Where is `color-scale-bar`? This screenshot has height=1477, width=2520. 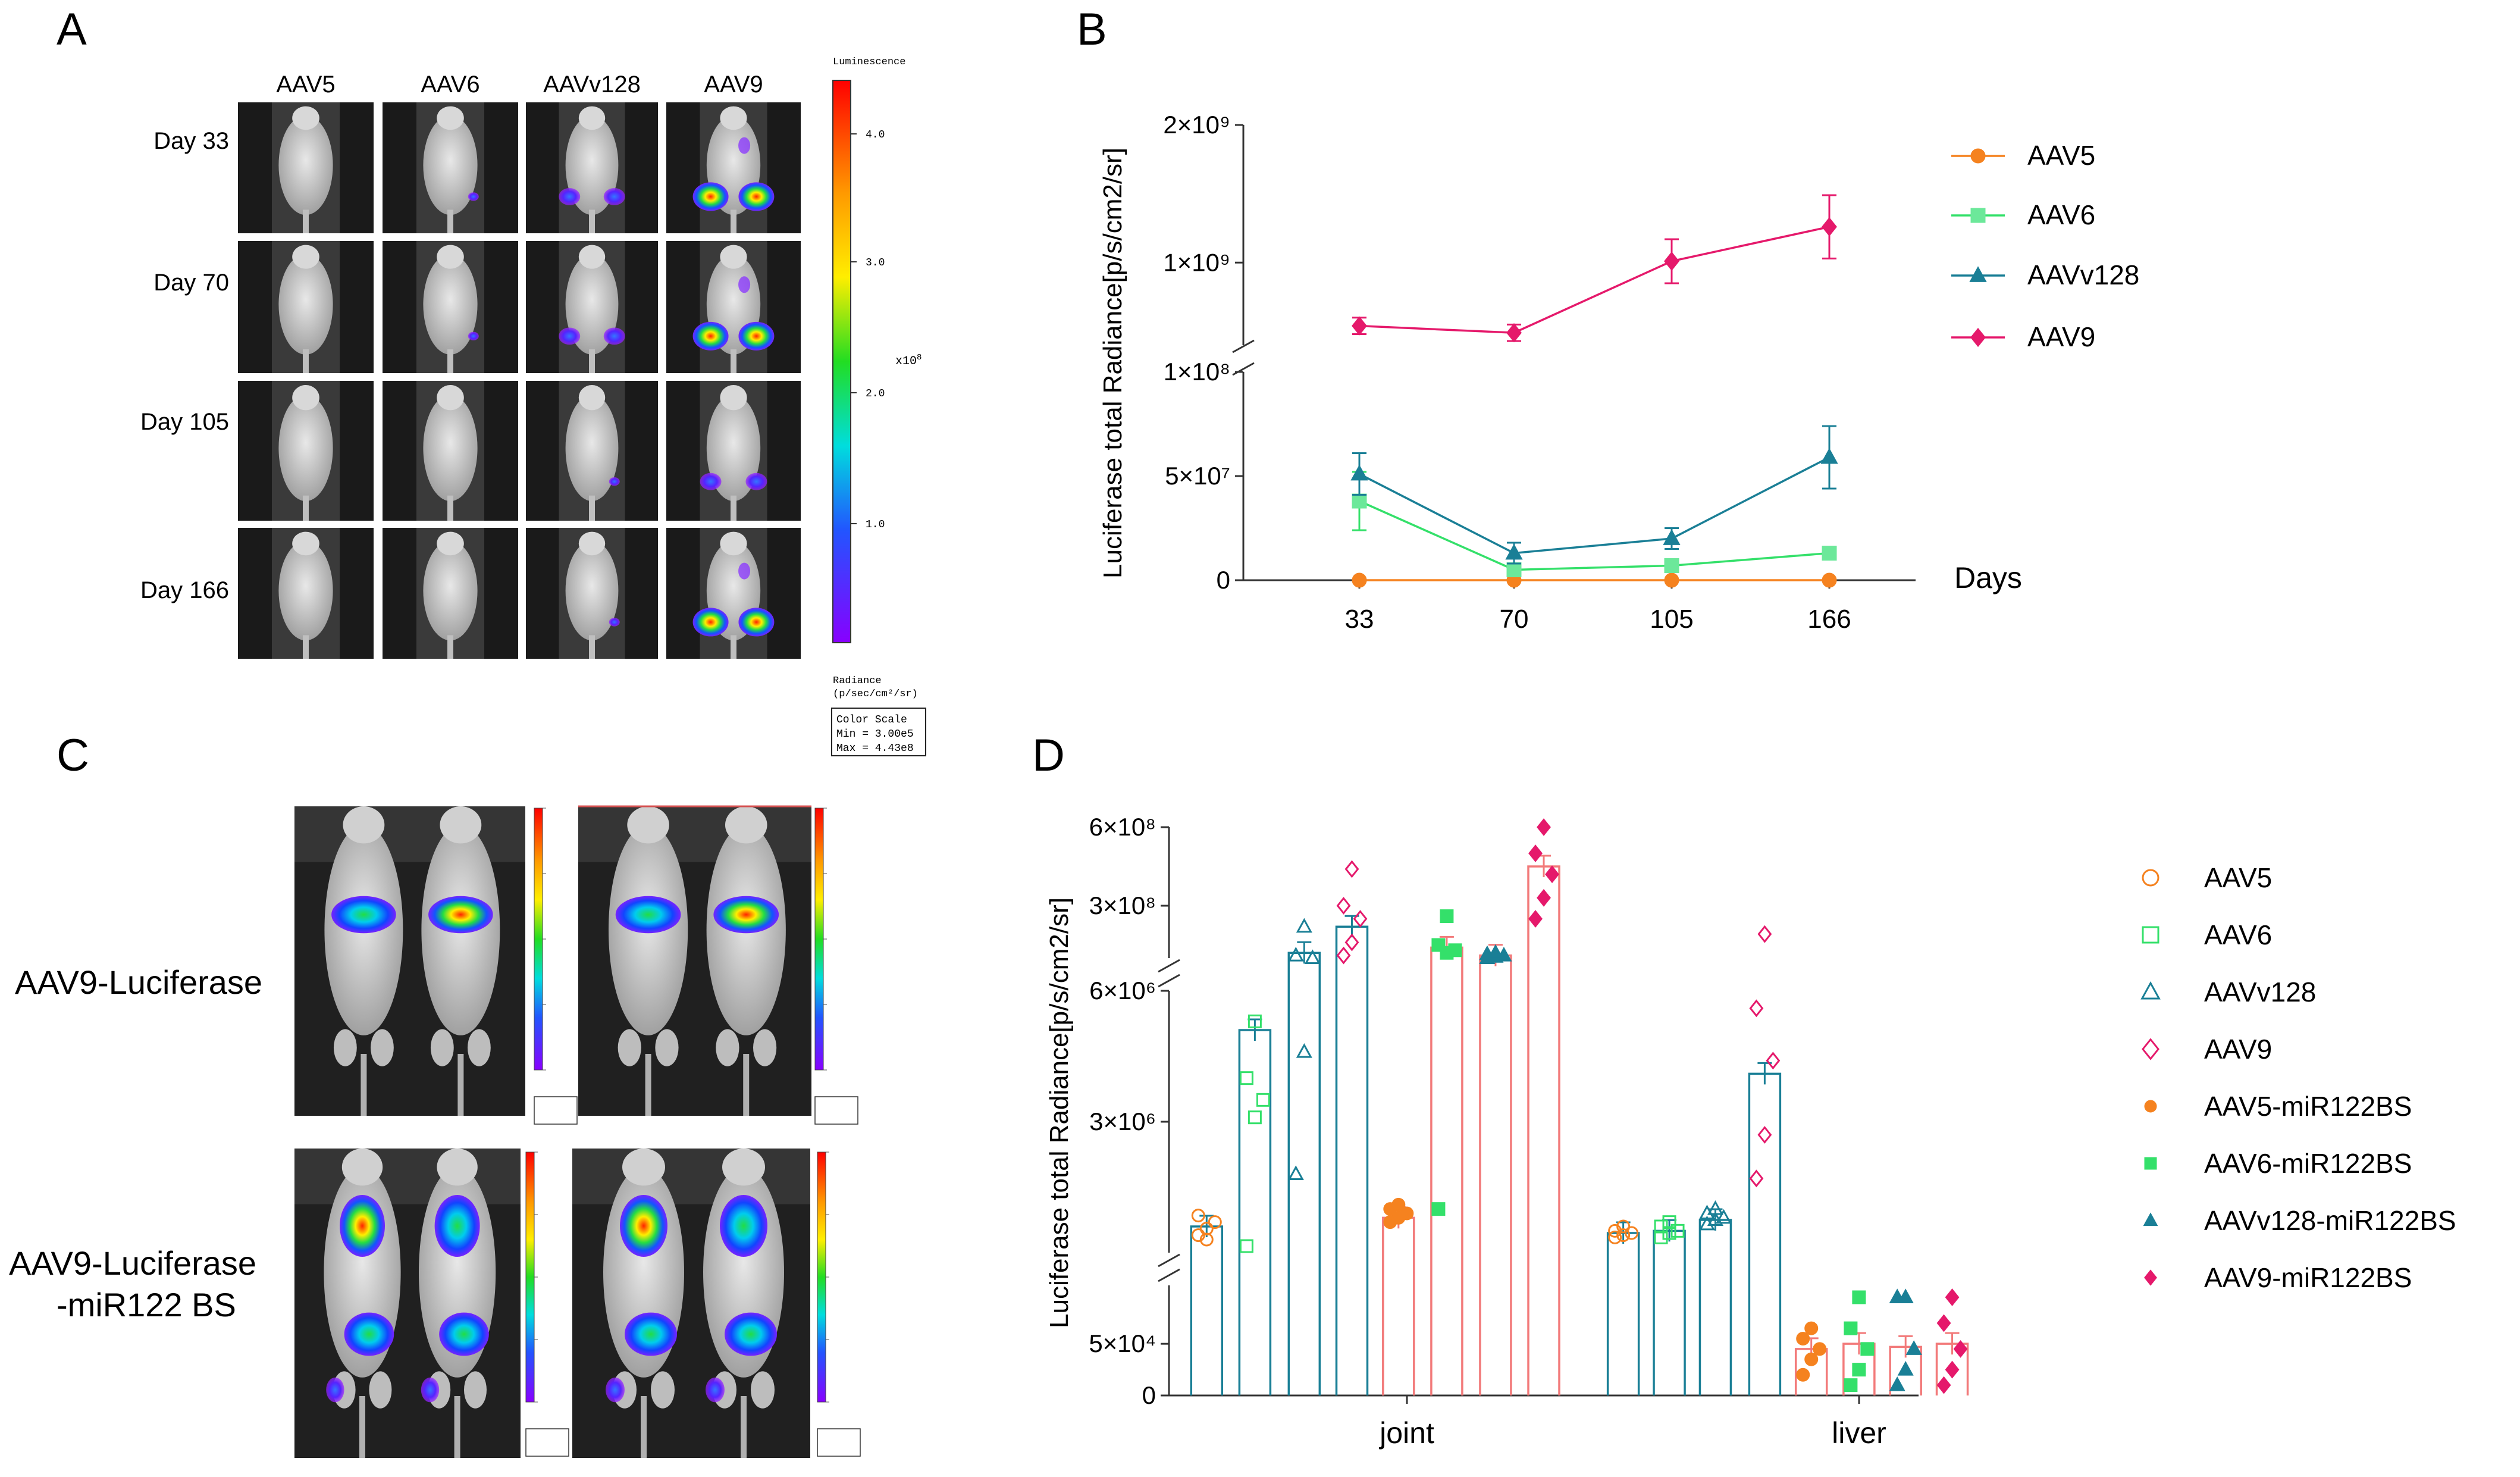
color-scale-bar is located at coordinates (530, 1277).